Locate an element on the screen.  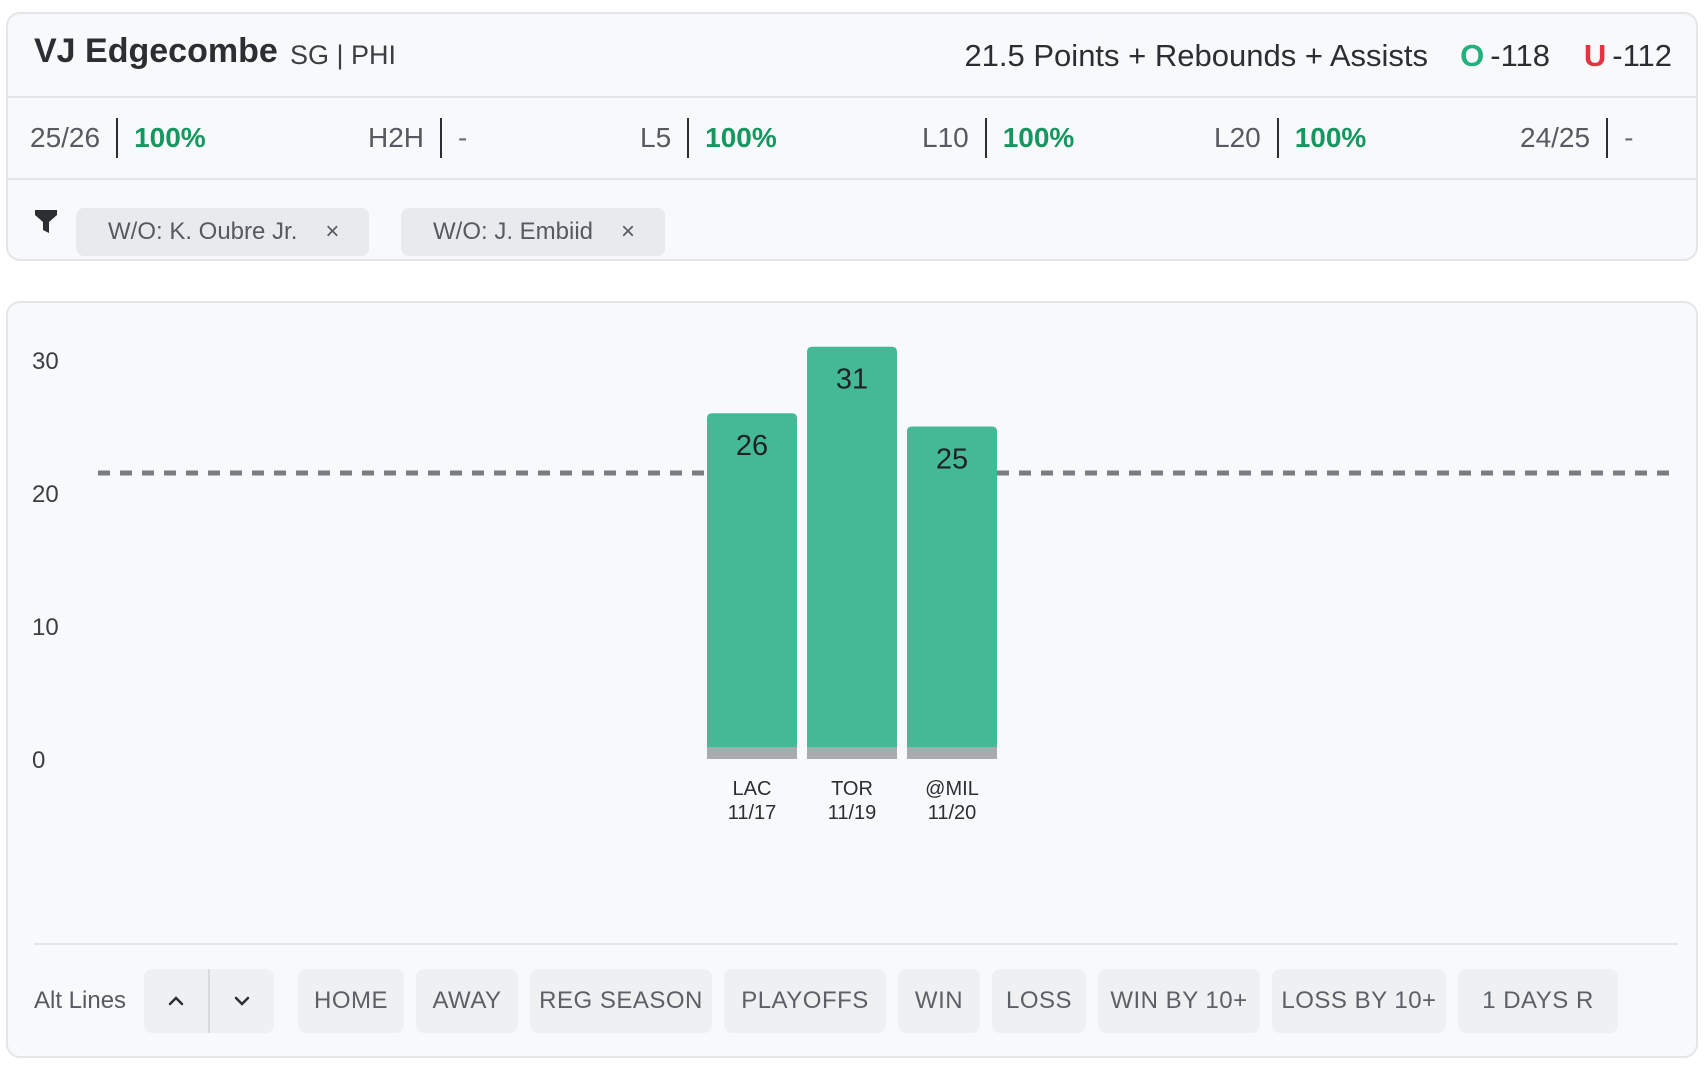
y-tick-label: 30 is located at coordinates (45, 361).